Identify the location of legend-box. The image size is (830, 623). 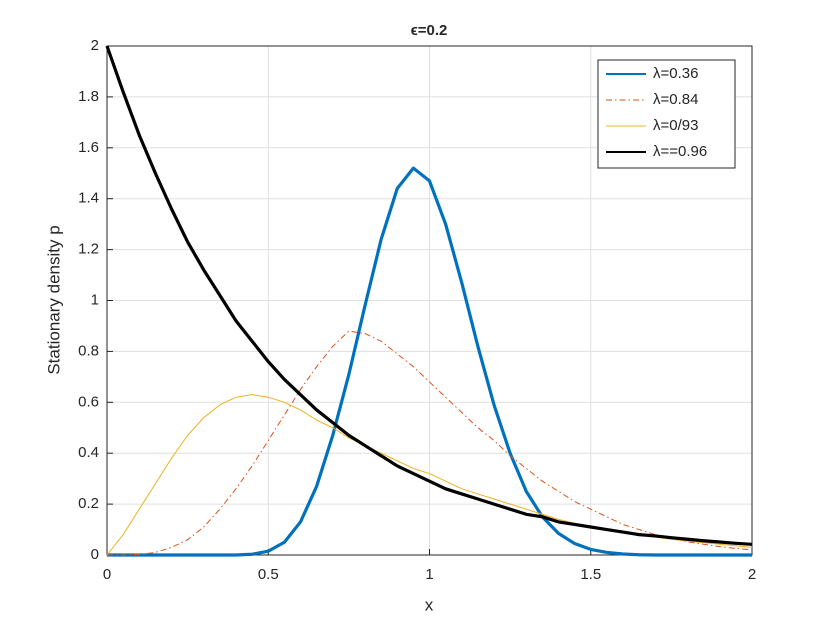
(666, 114).